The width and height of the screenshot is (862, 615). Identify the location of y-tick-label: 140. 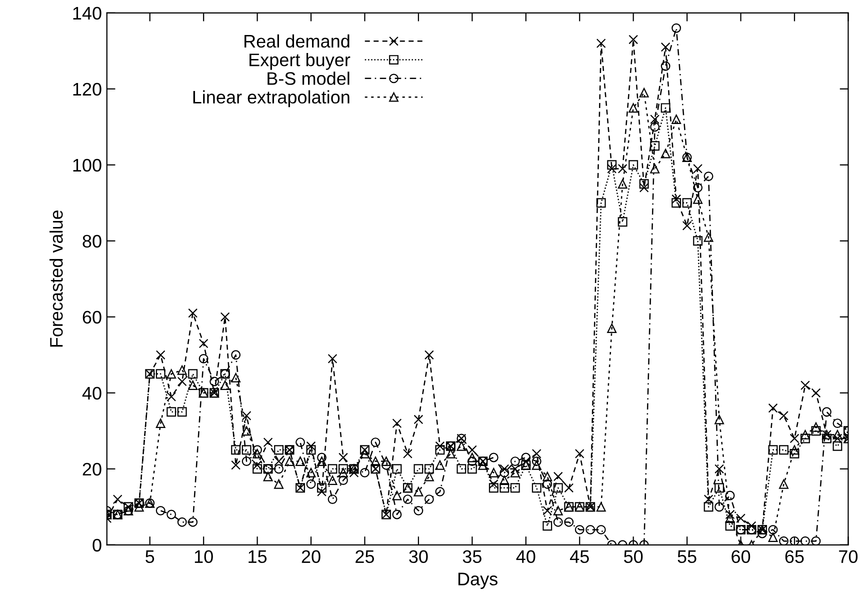
(87, 13).